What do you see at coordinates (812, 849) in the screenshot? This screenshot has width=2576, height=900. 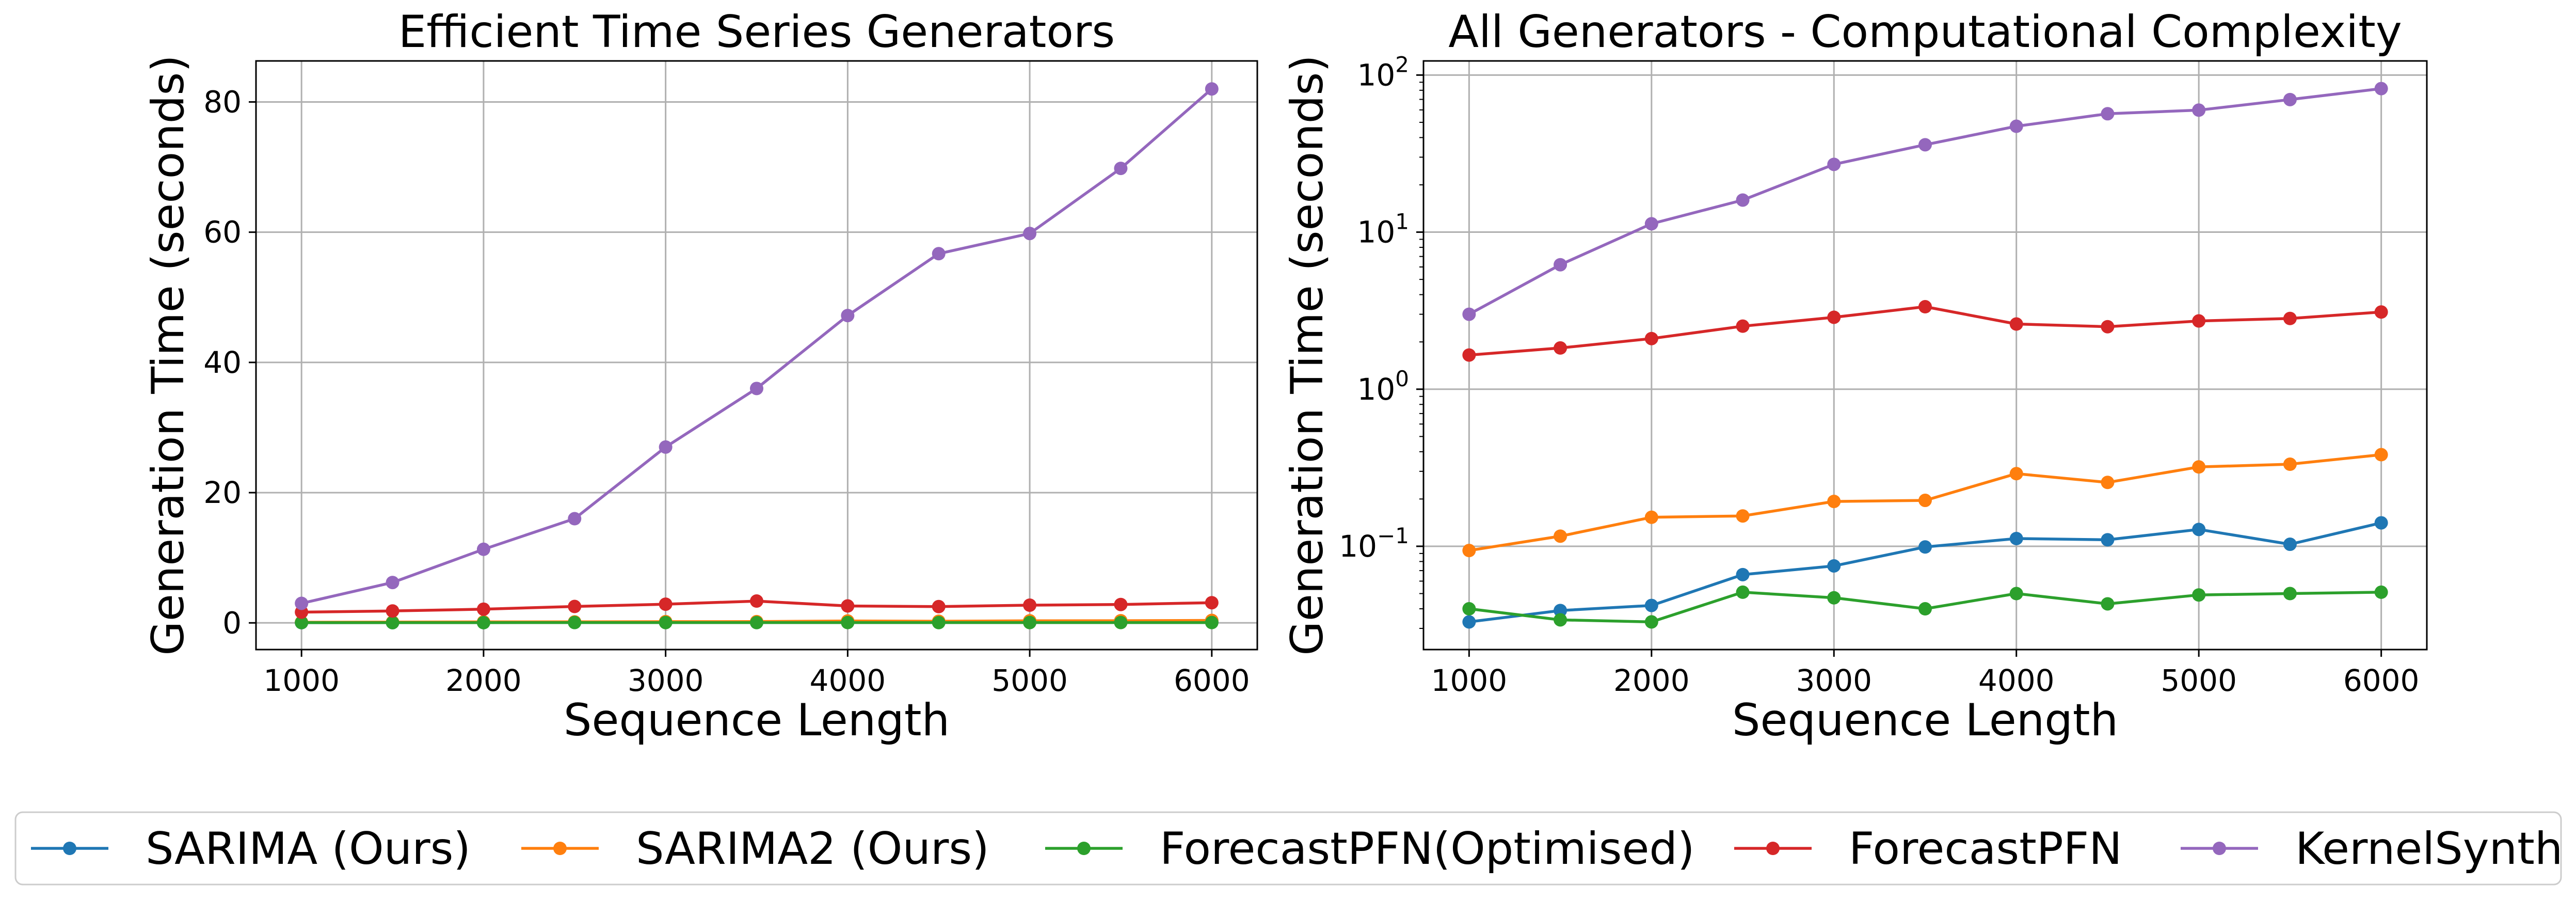 I see `legend-label: SARIMA2 (Ours)` at bounding box center [812, 849].